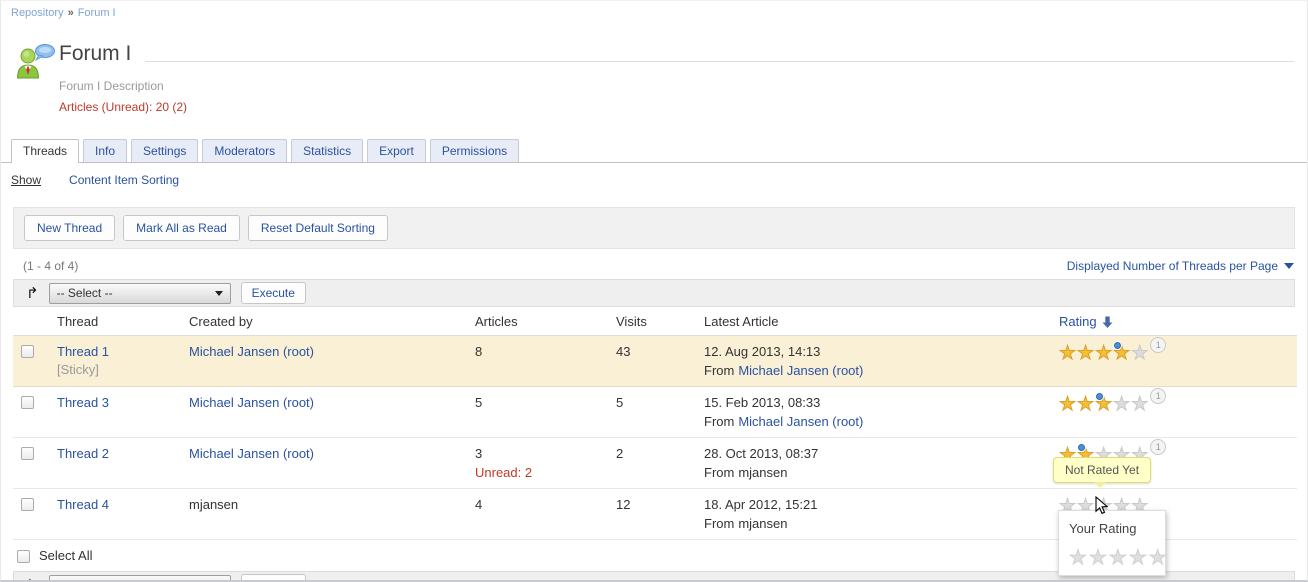  Describe the element at coordinates (85, 579) in the screenshot. I see `bulk-action-select-value: -- Select --` at that location.